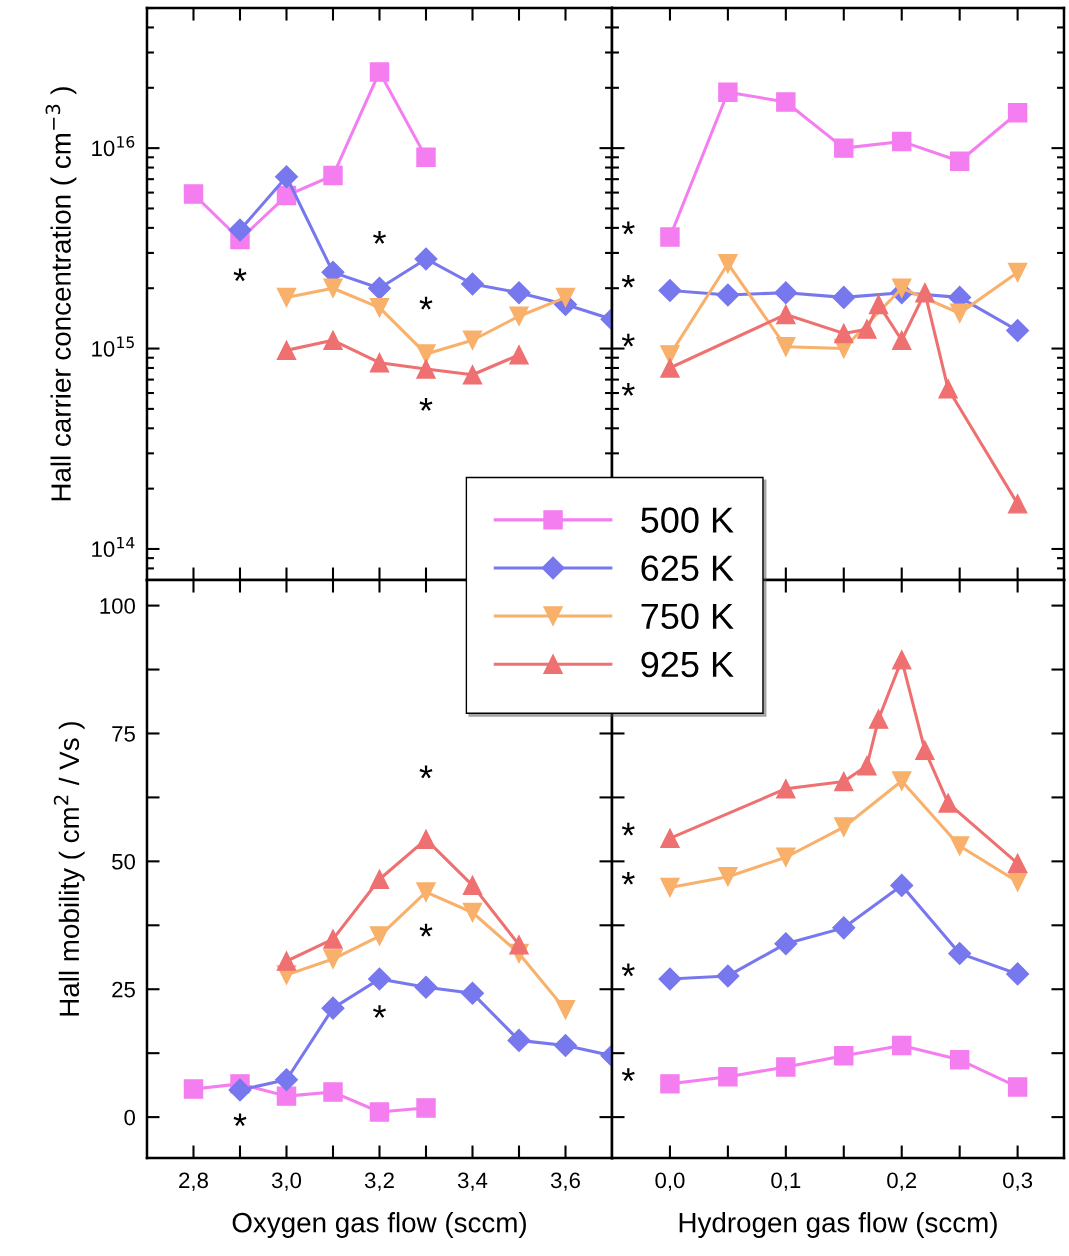 The image size is (1069, 1256). What do you see at coordinates (1018, 1181) in the screenshot?
I see `x-tick-label: 0,3` at bounding box center [1018, 1181].